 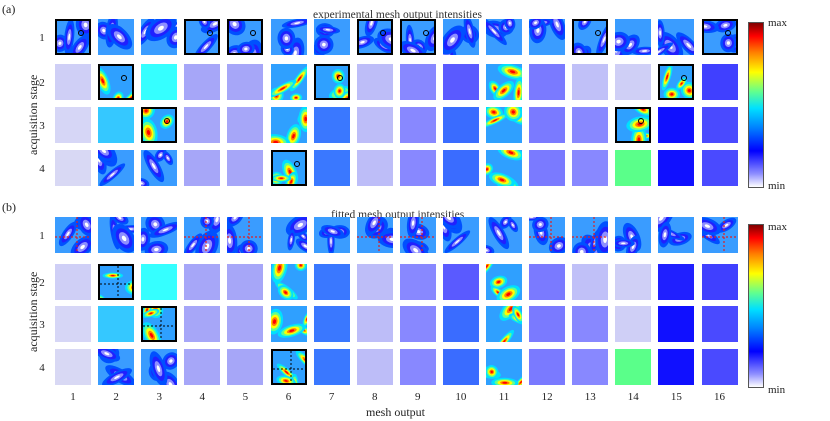 What do you see at coordinates (159, 397) in the screenshot?
I see `col-label-3: 3` at bounding box center [159, 397].